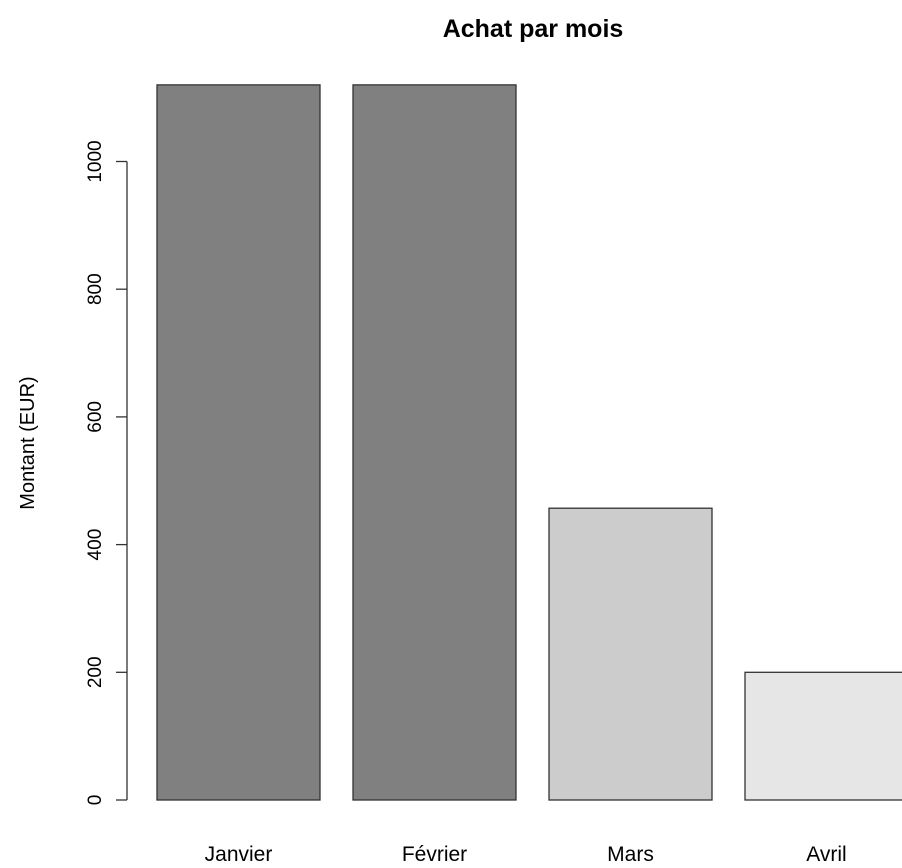 This screenshot has height=868, width=902. What do you see at coordinates (95, 672) in the screenshot?
I see `y-tick-label: 200` at bounding box center [95, 672].